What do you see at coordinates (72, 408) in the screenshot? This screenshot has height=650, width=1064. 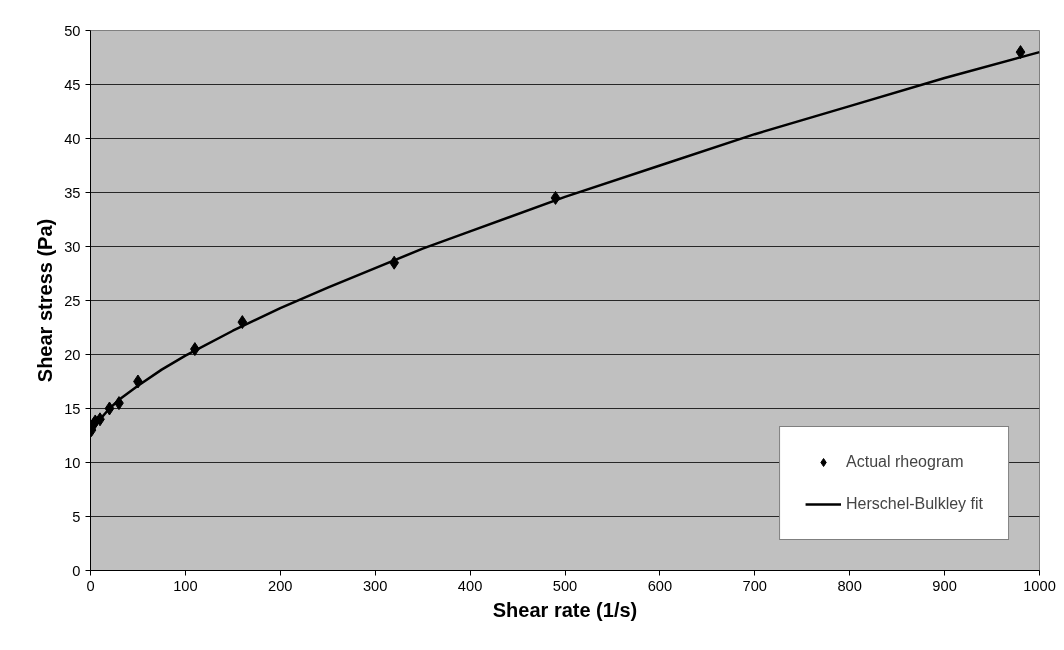 I see `y-tick-label: 15` at bounding box center [72, 408].